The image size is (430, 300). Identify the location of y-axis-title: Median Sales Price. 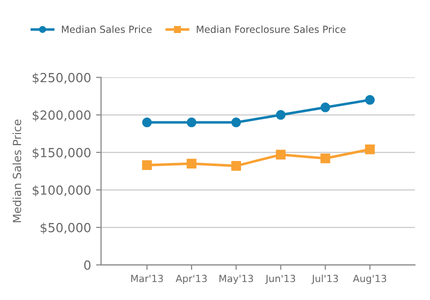
(17, 171).